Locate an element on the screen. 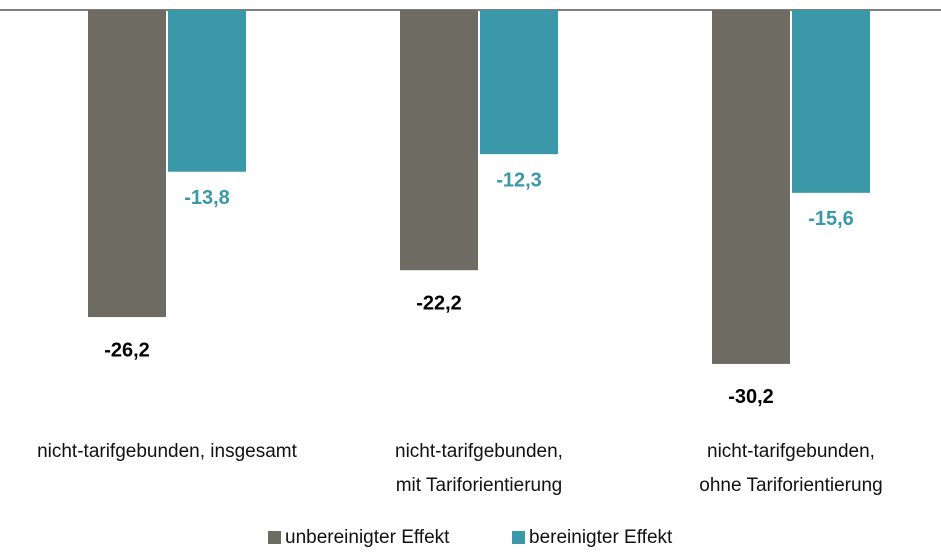 This screenshot has height=553, width=941. value-label: -12,3 is located at coordinates (519, 180).